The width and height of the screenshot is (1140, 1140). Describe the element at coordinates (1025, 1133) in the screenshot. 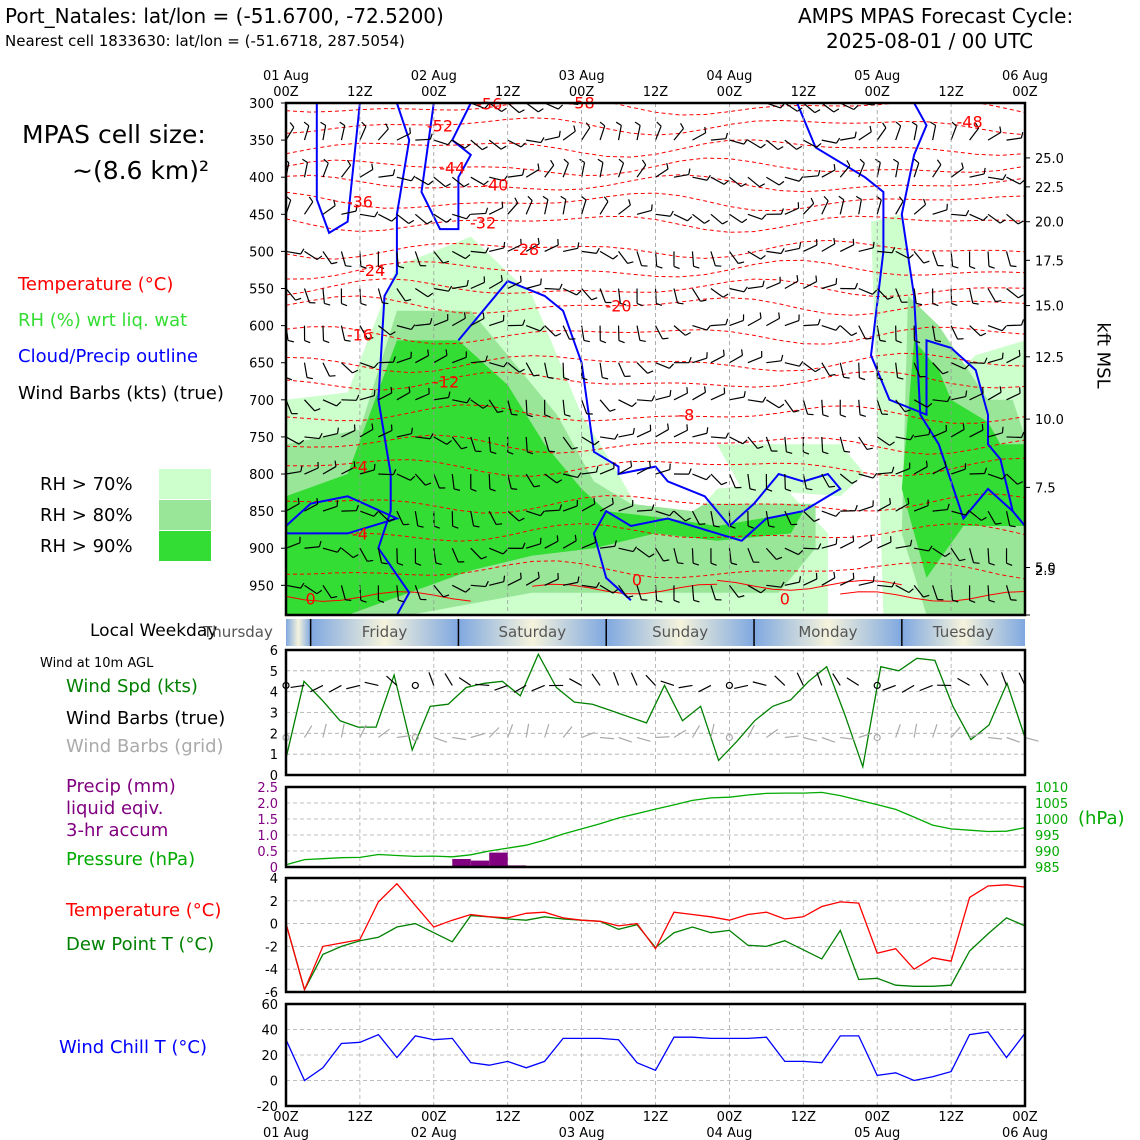

I see `bottom-date-tick-label: 06 Aug` at that location.